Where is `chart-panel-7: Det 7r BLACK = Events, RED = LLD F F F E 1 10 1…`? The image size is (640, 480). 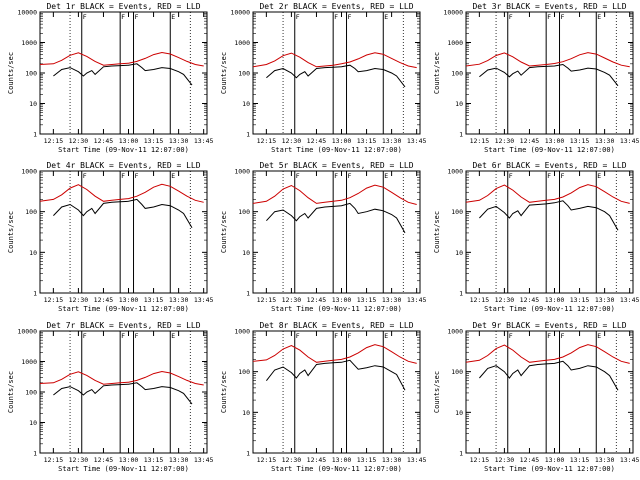 chart-panel-7: Det 7r BLACK = Events, RED = LLD F F F E 1 10 1… is located at coordinates (110, 397).